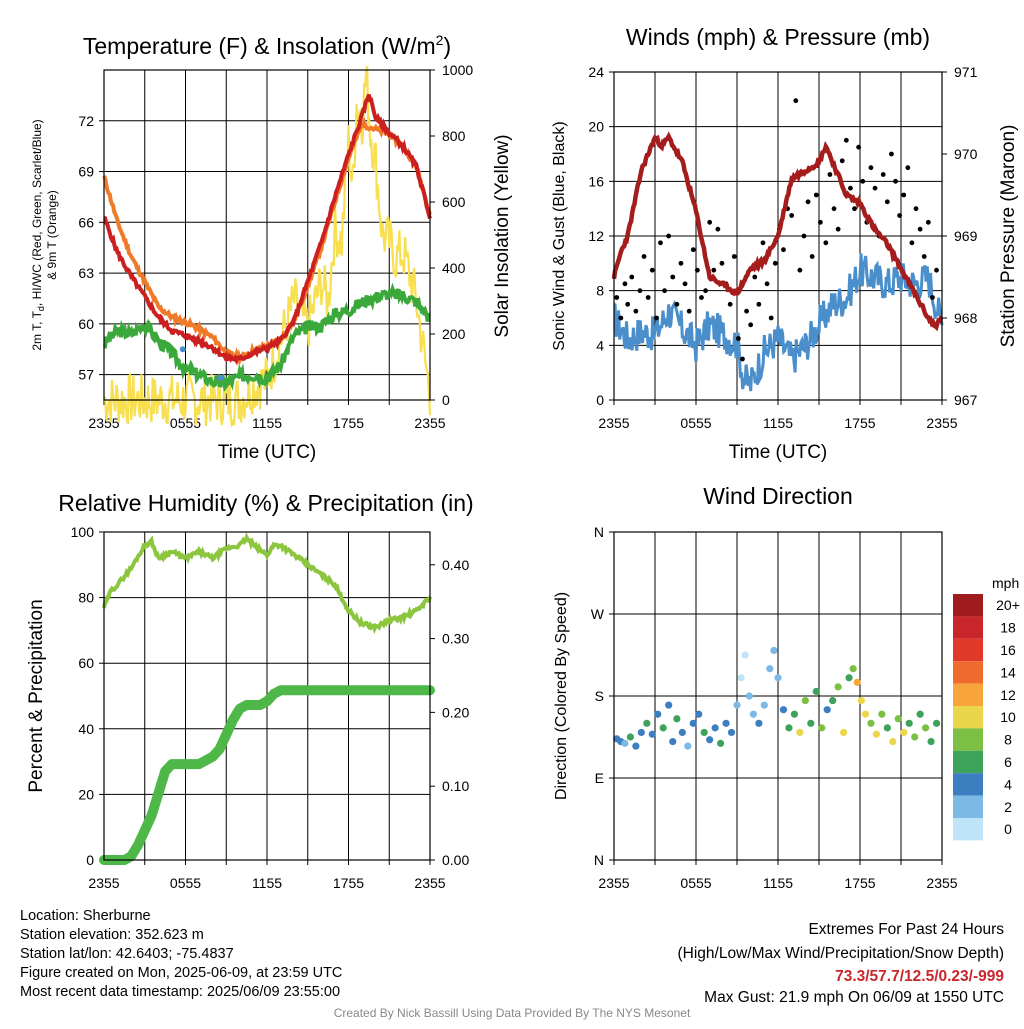  What do you see at coordinates (559, 235) in the screenshot?
I see `winds-ylabel: Sonic Wind & Gust (Blue, Black)` at bounding box center [559, 235].